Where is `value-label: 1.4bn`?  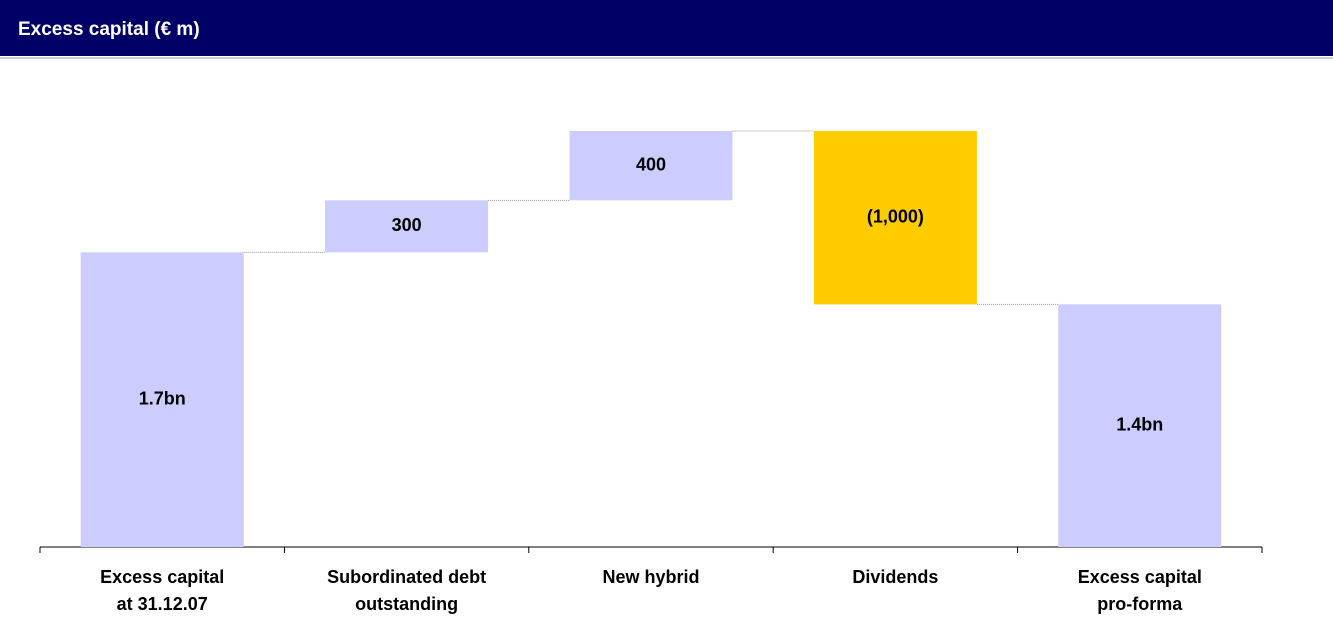 value-label: 1.4bn is located at coordinates (1139, 424).